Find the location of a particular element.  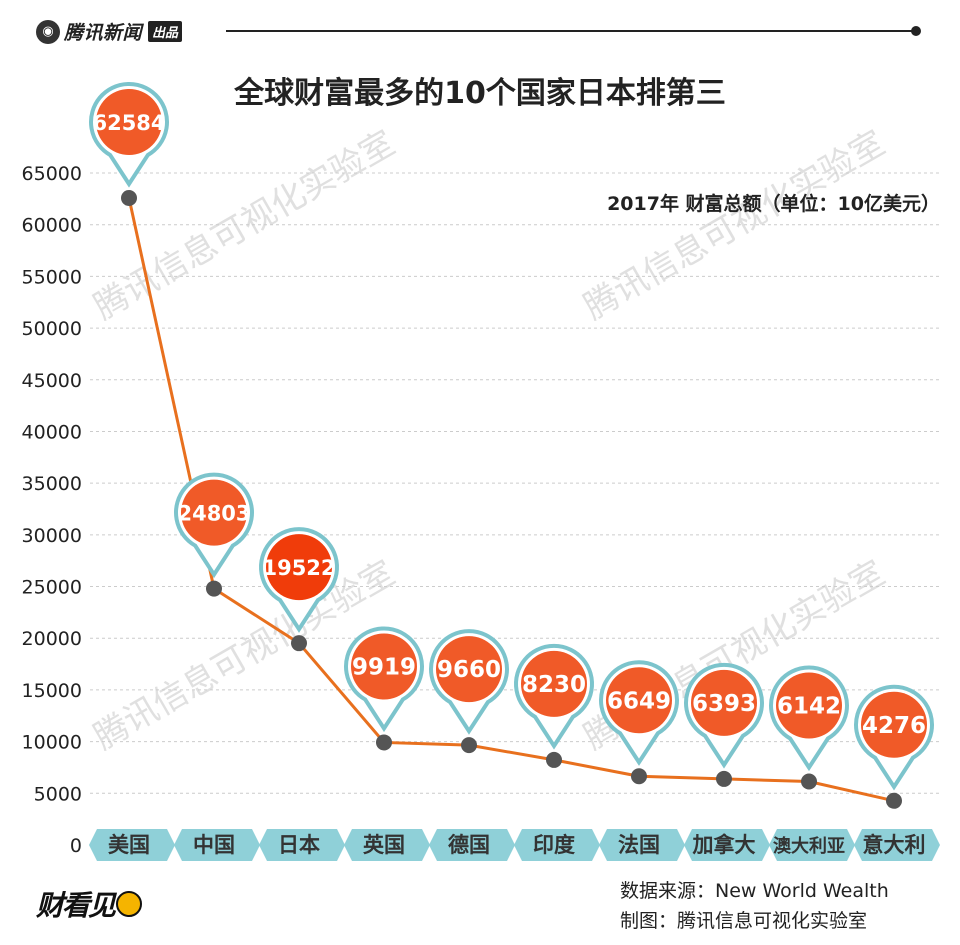

x-category: 中国 is located at coordinates (217, 845).